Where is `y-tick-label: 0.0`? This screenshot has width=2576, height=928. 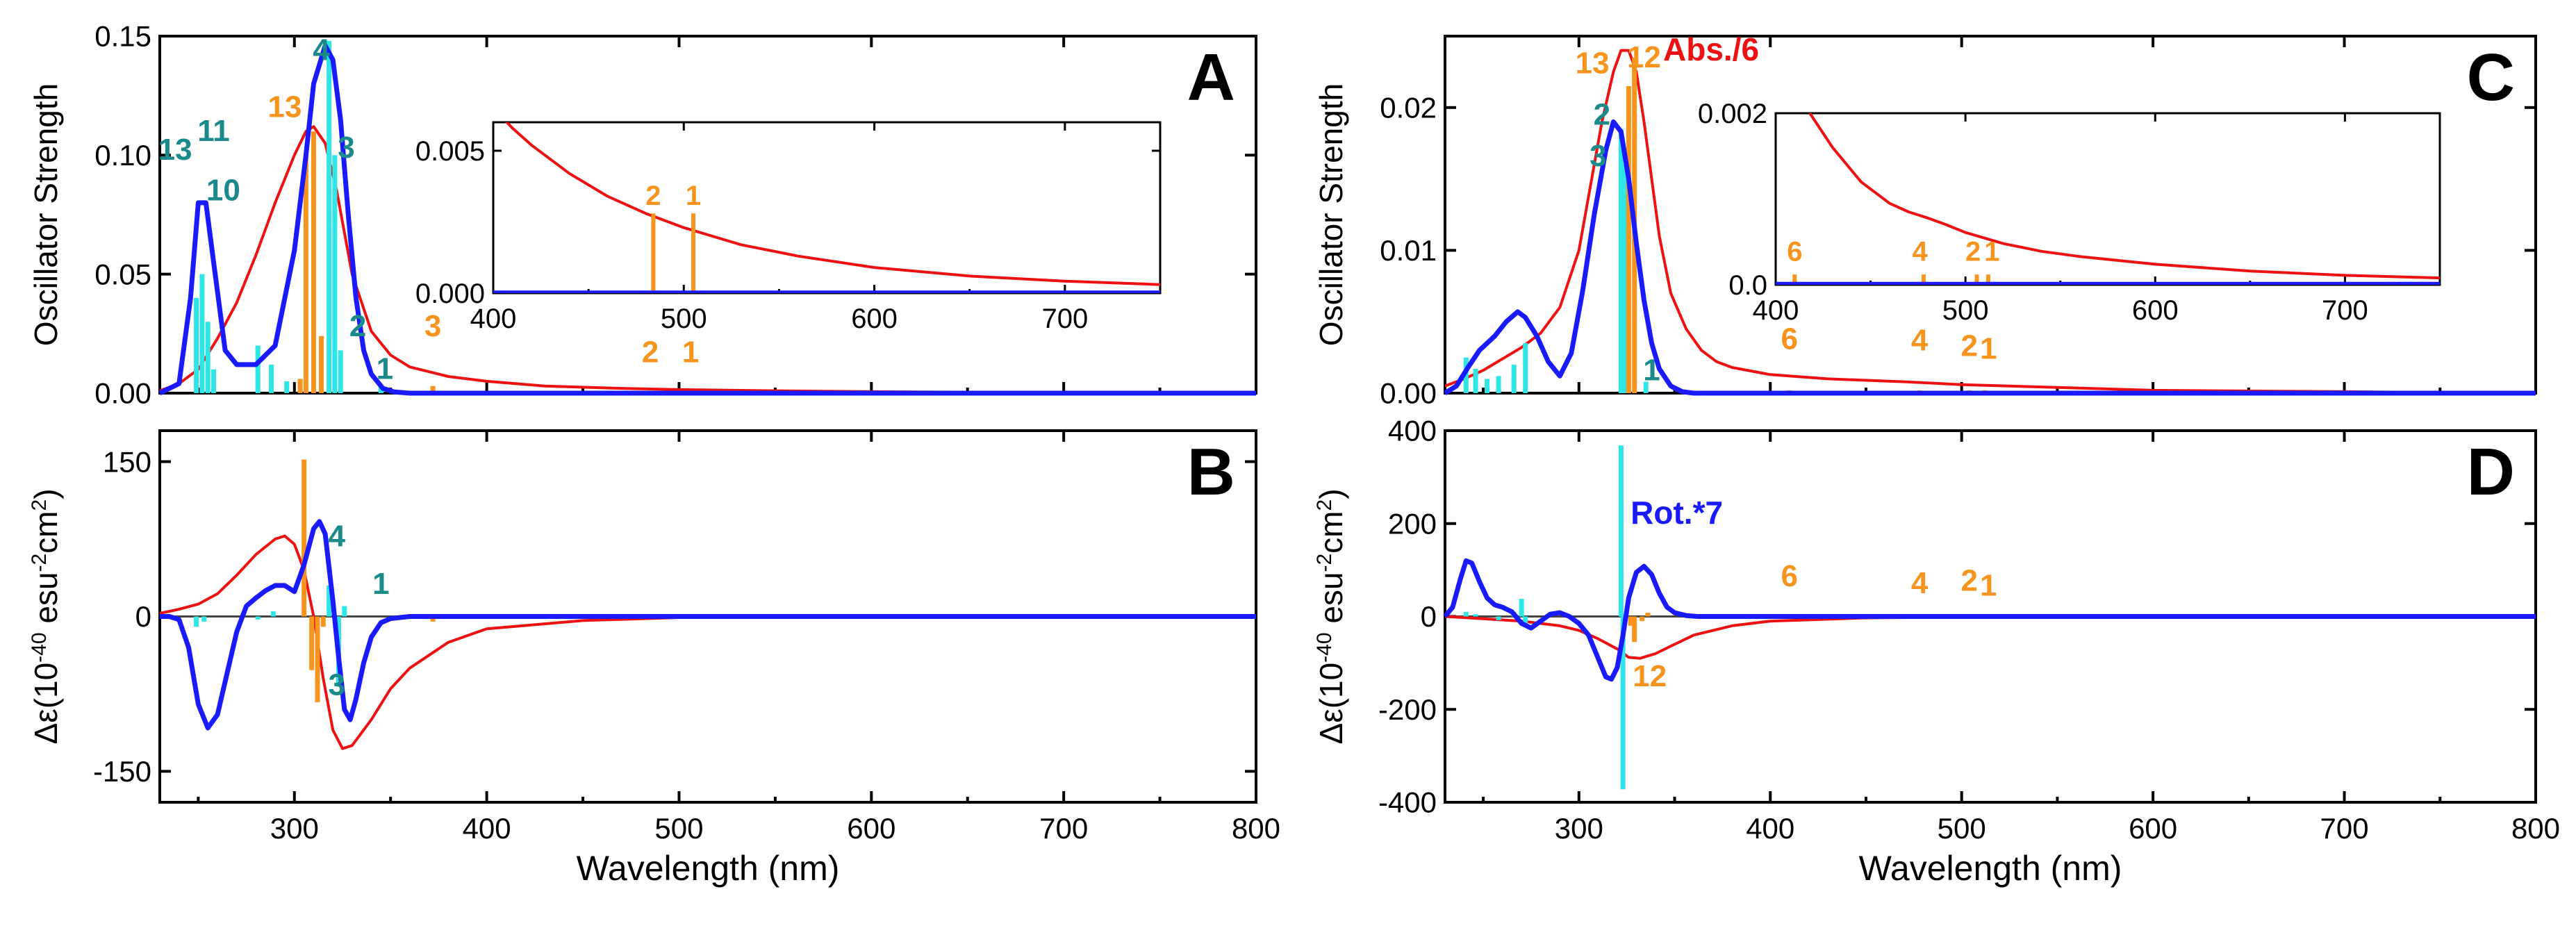
y-tick-label: 0.0 is located at coordinates (1748, 286).